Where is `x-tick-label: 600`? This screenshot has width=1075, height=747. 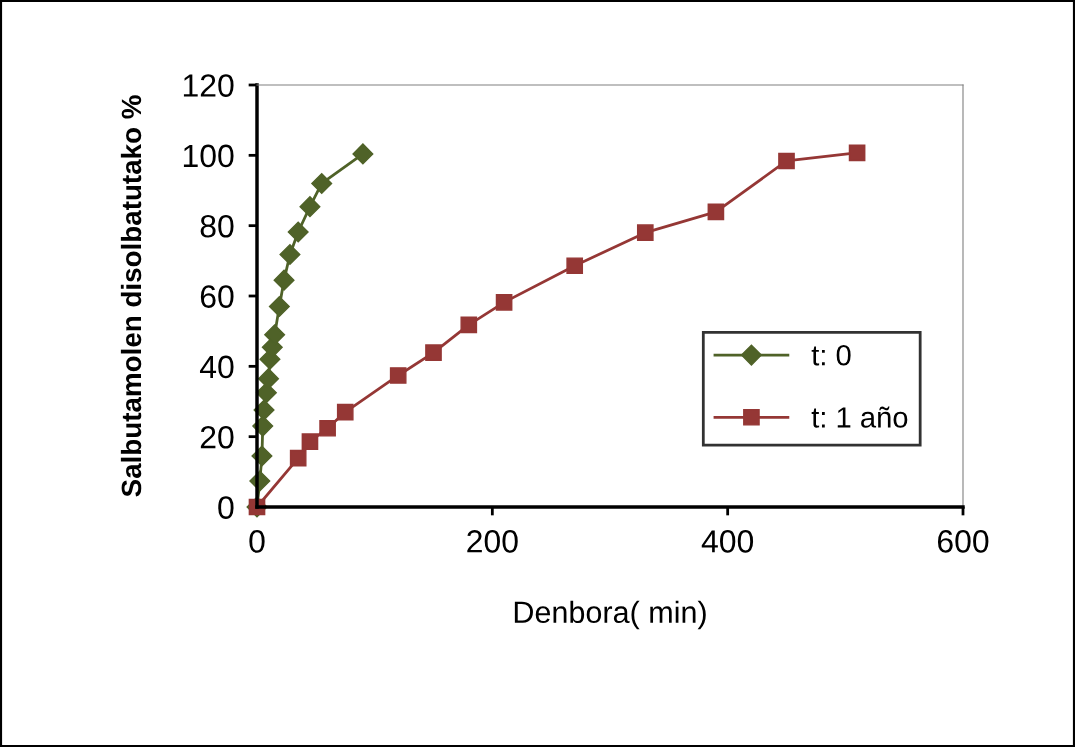
x-tick-label: 600 is located at coordinates (963, 541).